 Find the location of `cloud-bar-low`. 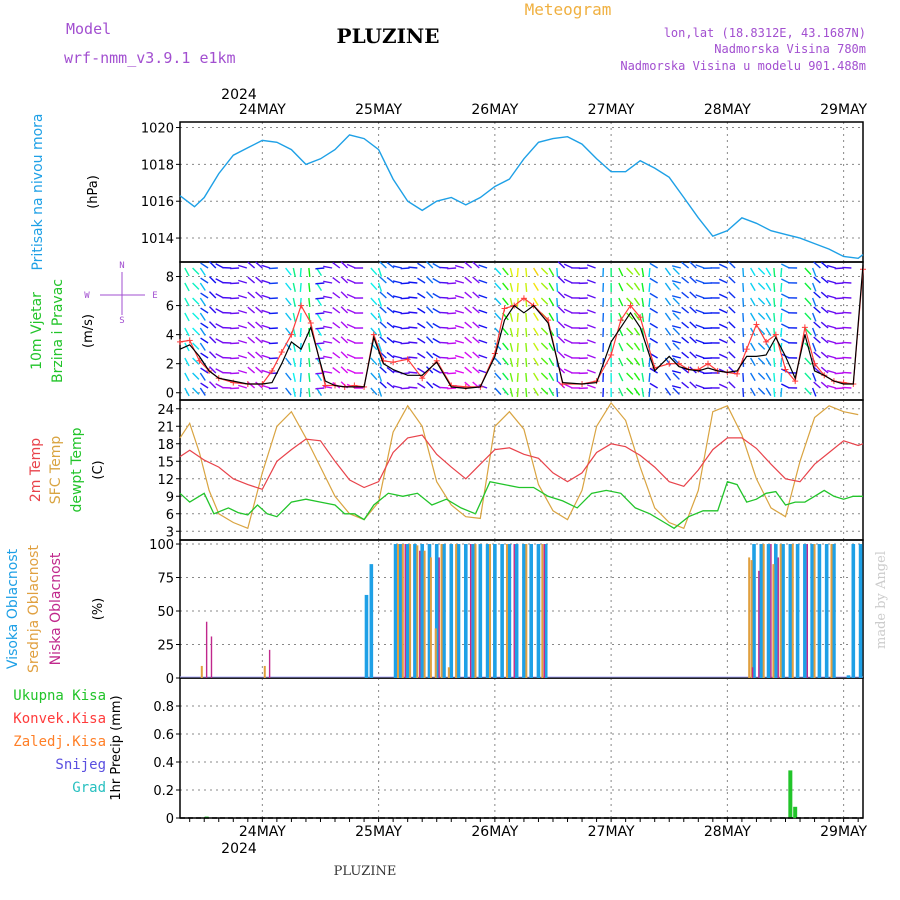

cloud-bar-low is located at coordinates (807, 611).